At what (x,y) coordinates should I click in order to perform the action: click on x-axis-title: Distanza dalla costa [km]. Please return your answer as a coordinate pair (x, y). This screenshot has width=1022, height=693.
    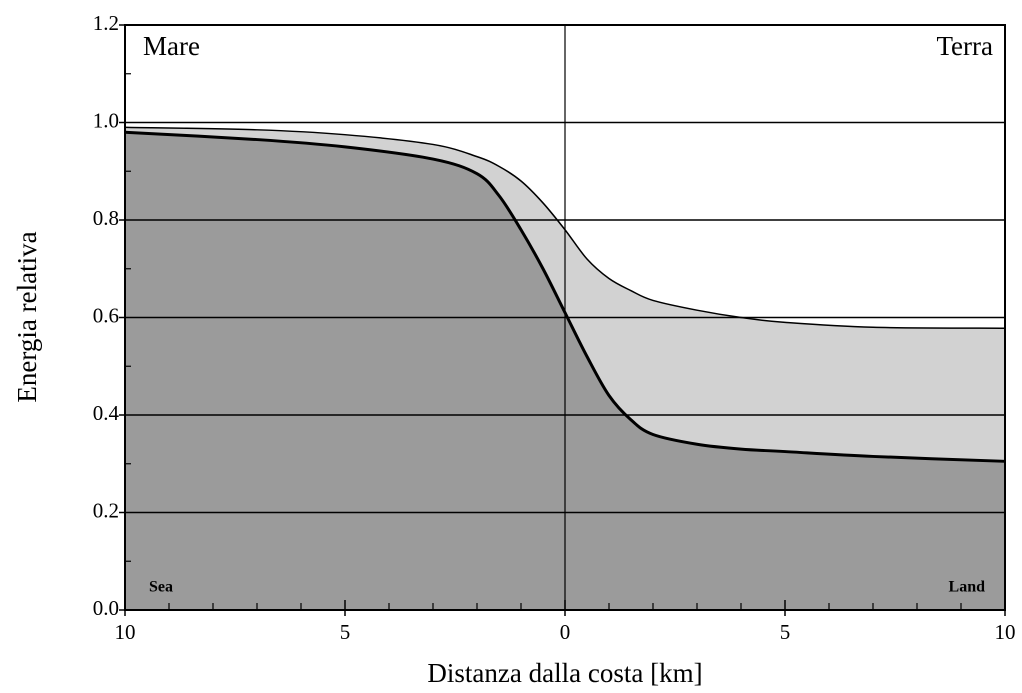
    Looking at the image, I should click on (564, 673).